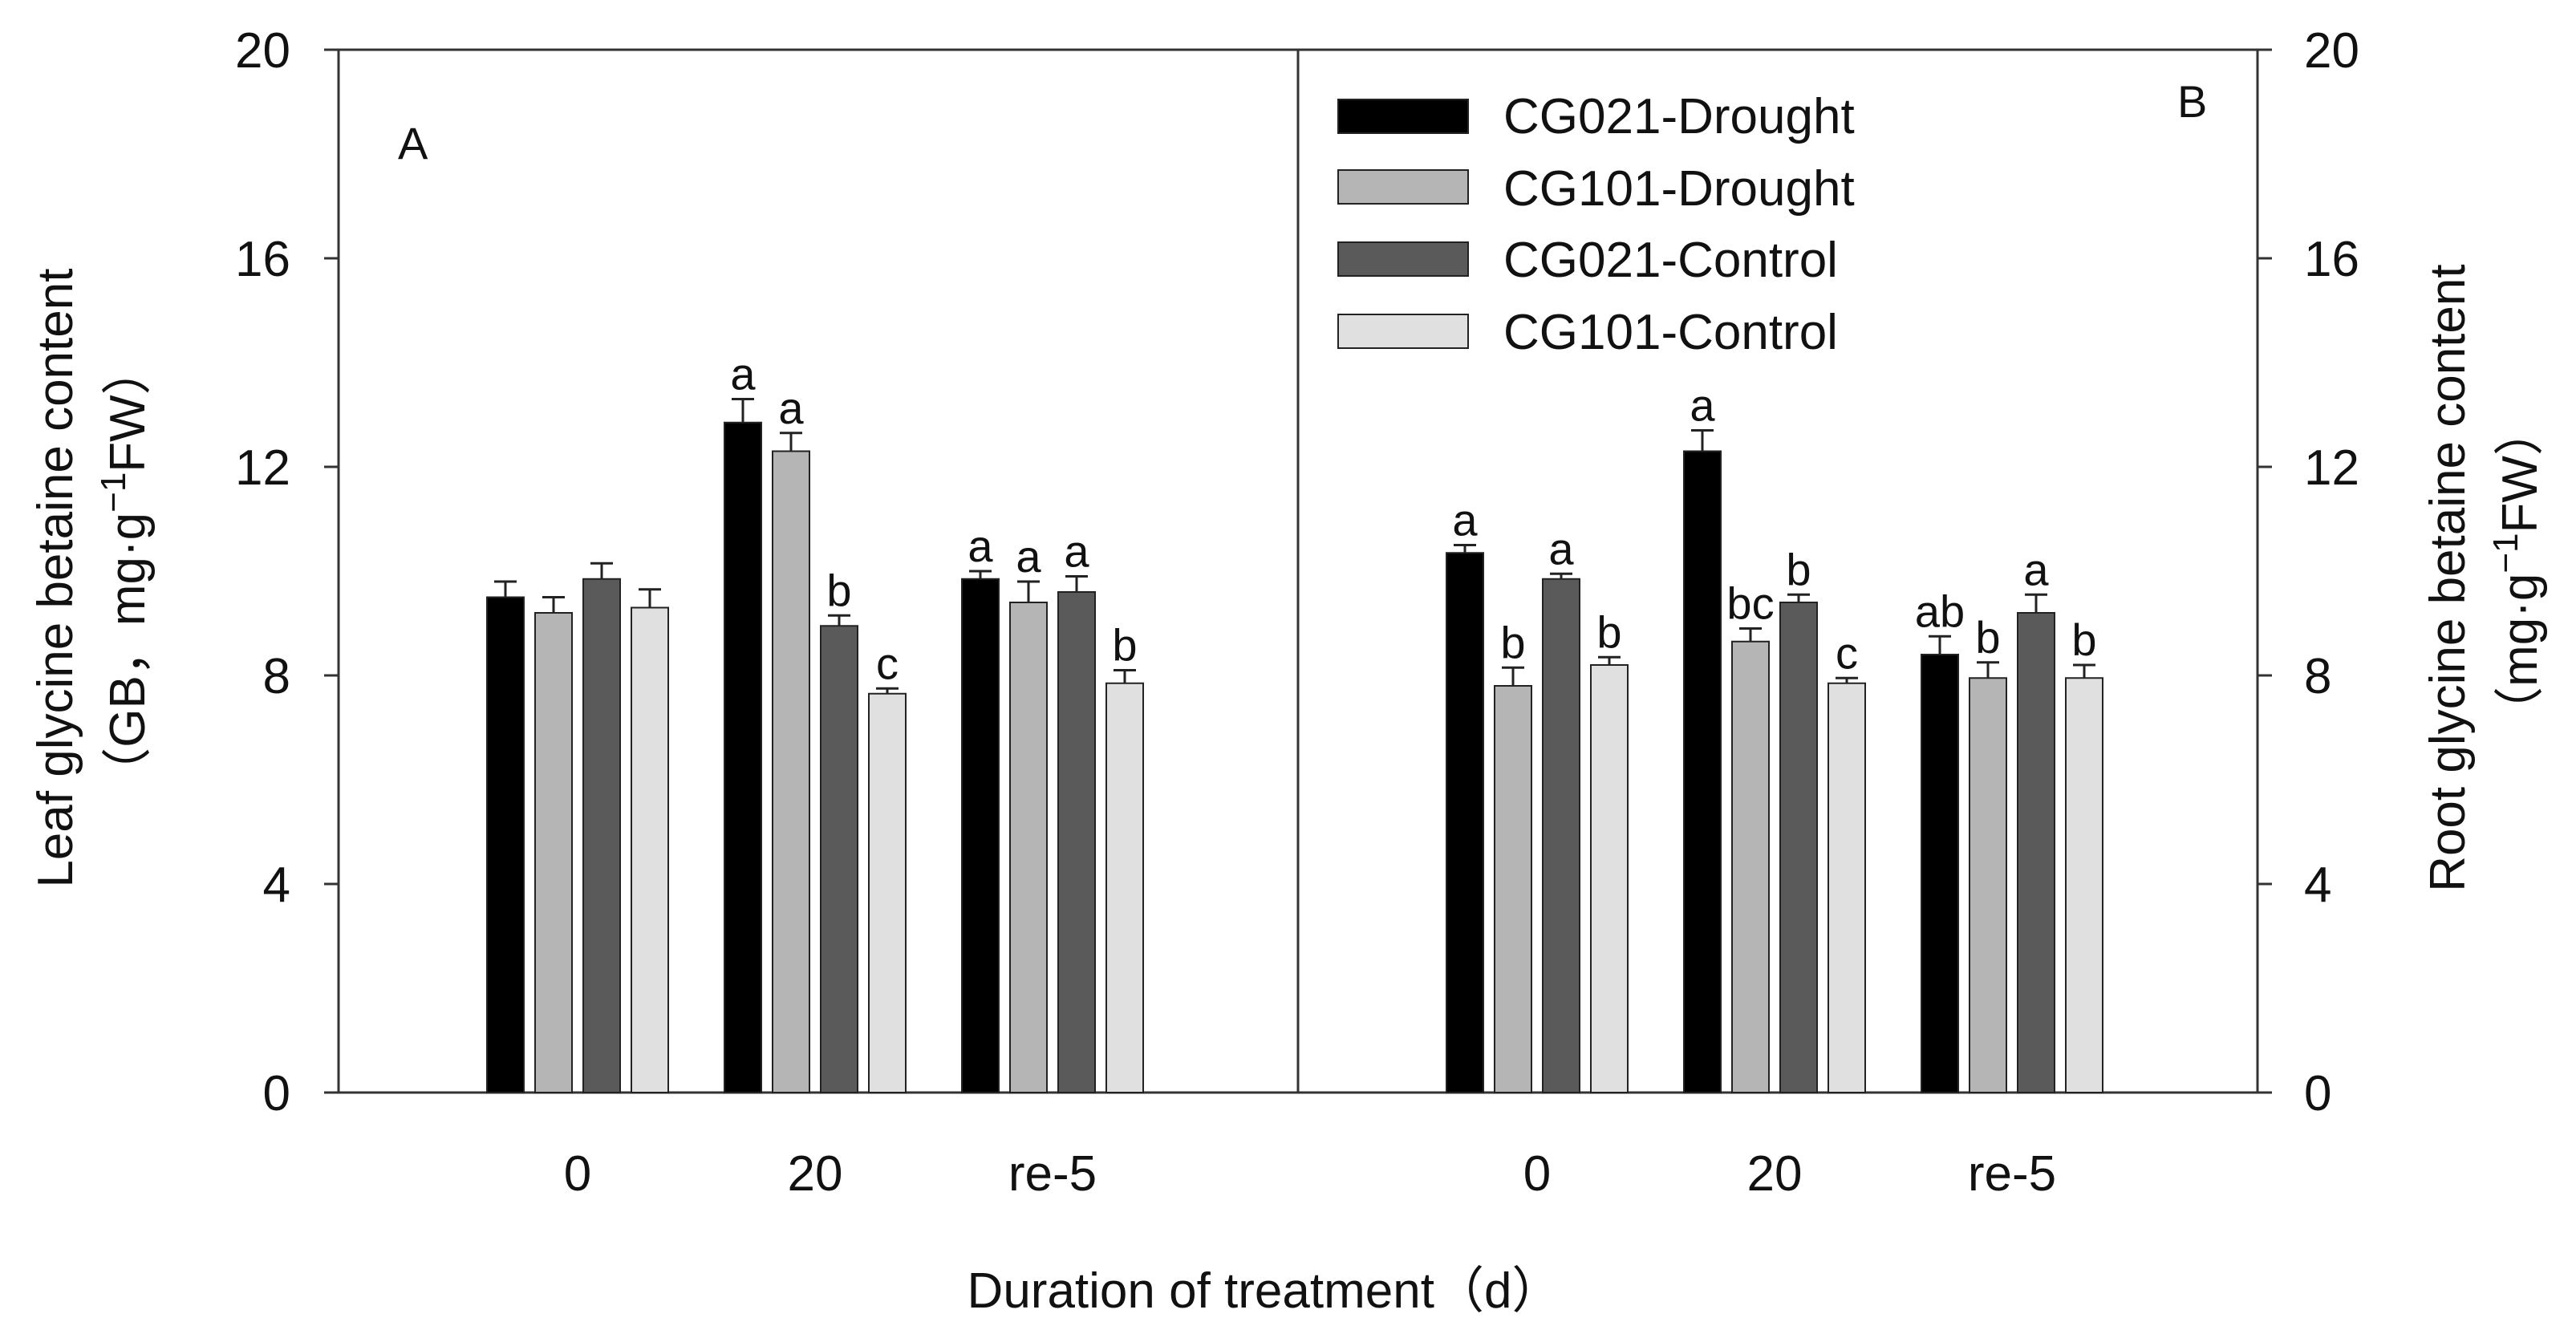 This screenshot has width=2576, height=1338. I want to click on bar-a-cg101-control-re5, so click(1124, 888).